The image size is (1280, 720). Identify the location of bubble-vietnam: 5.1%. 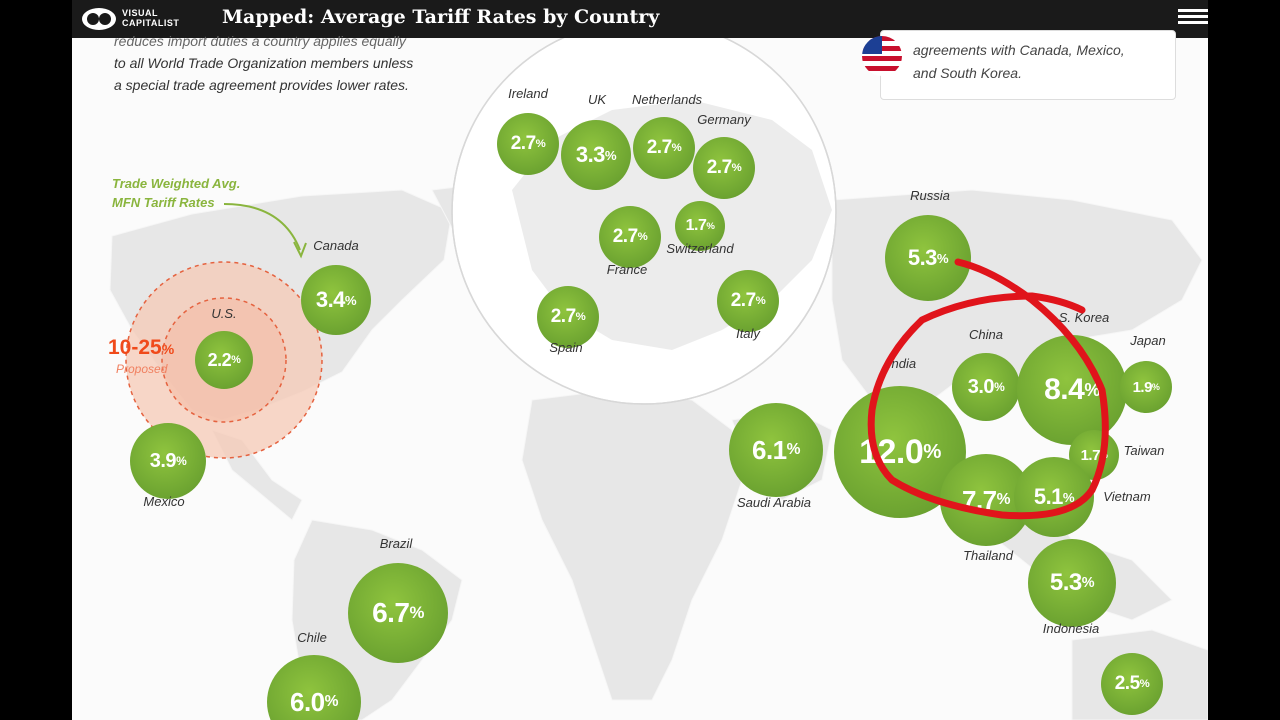
(1054, 497).